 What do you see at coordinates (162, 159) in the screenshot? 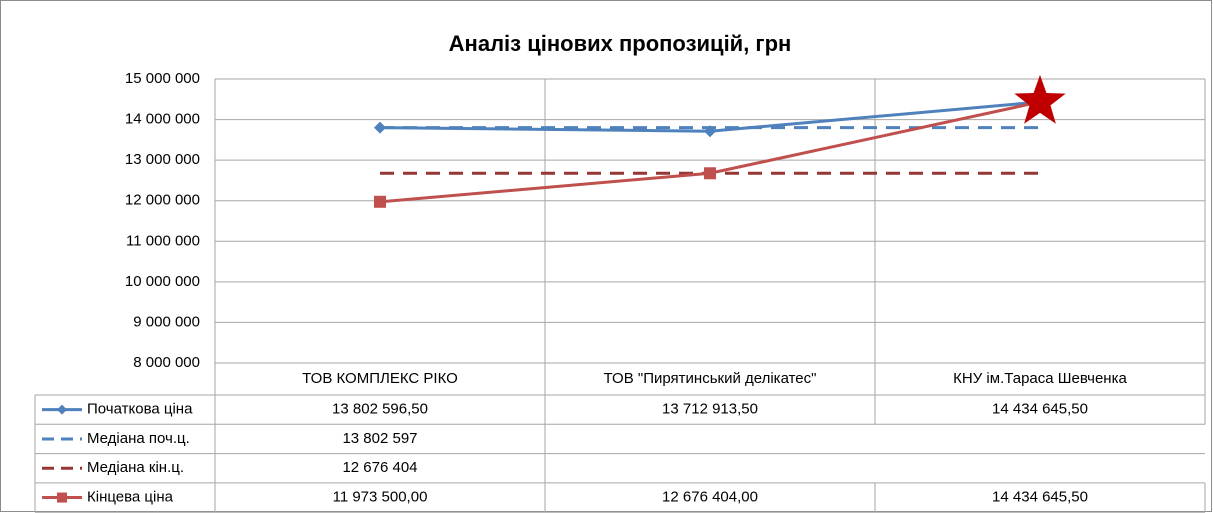
I see `y-tick-label: 13 000 000` at bounding box center [162, 159].